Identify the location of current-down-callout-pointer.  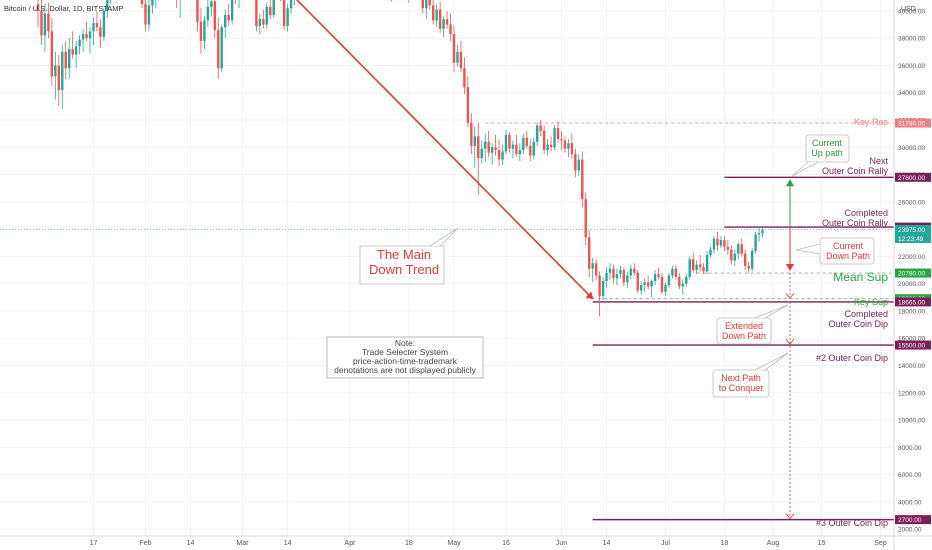
(808, 249).